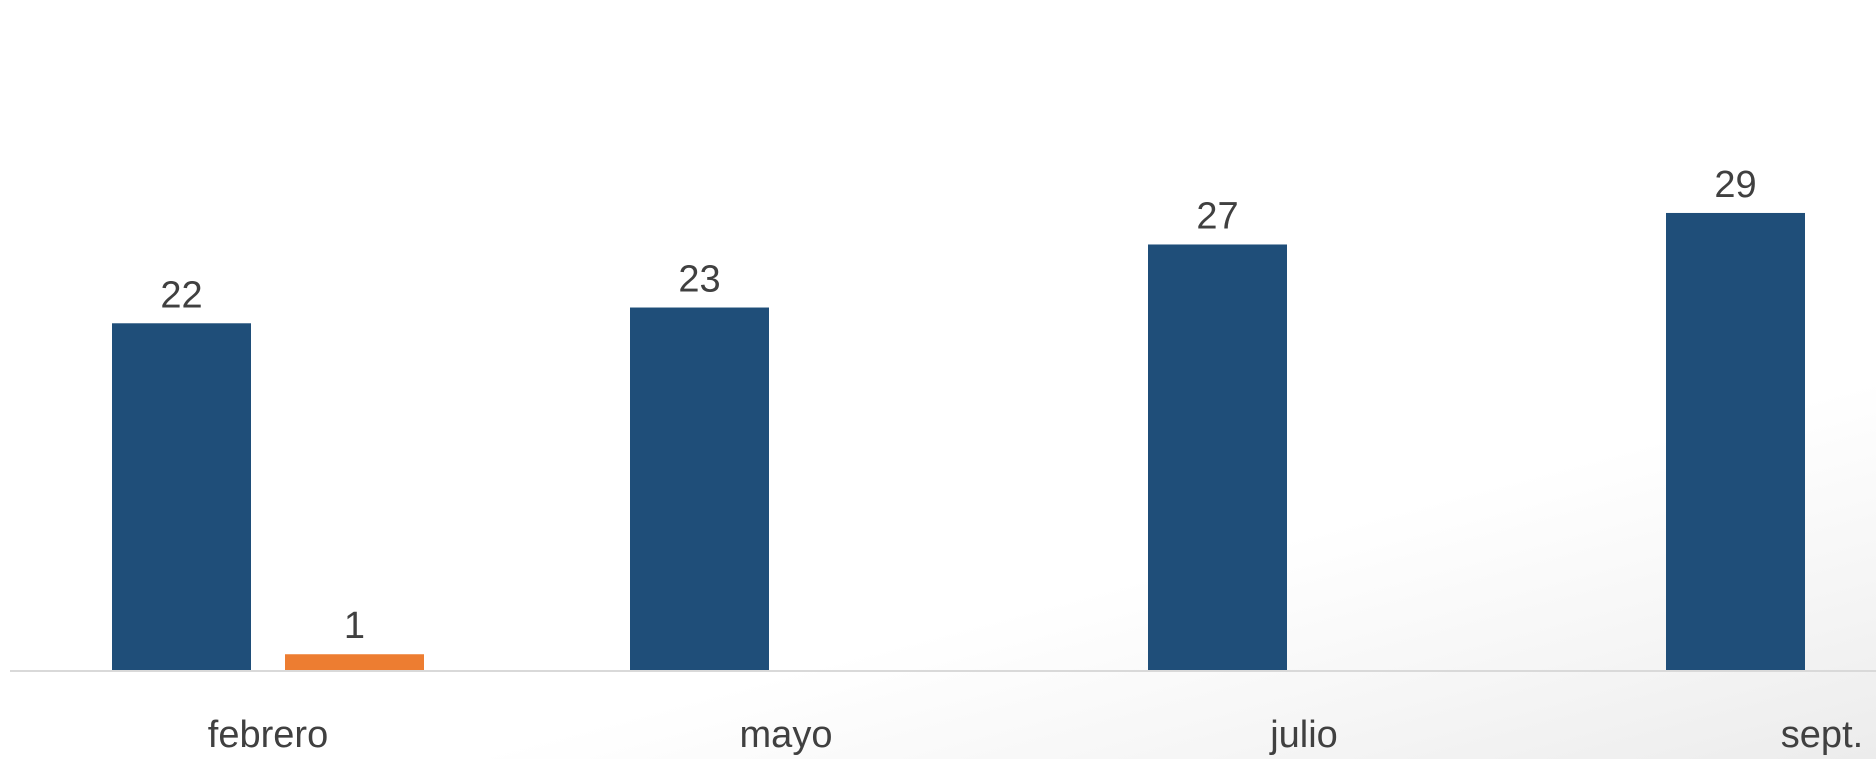  Describe the element at coordinates (1035, 735) in the screenshot. I see `category-labels: febrero mayo julio sept.` at that location.